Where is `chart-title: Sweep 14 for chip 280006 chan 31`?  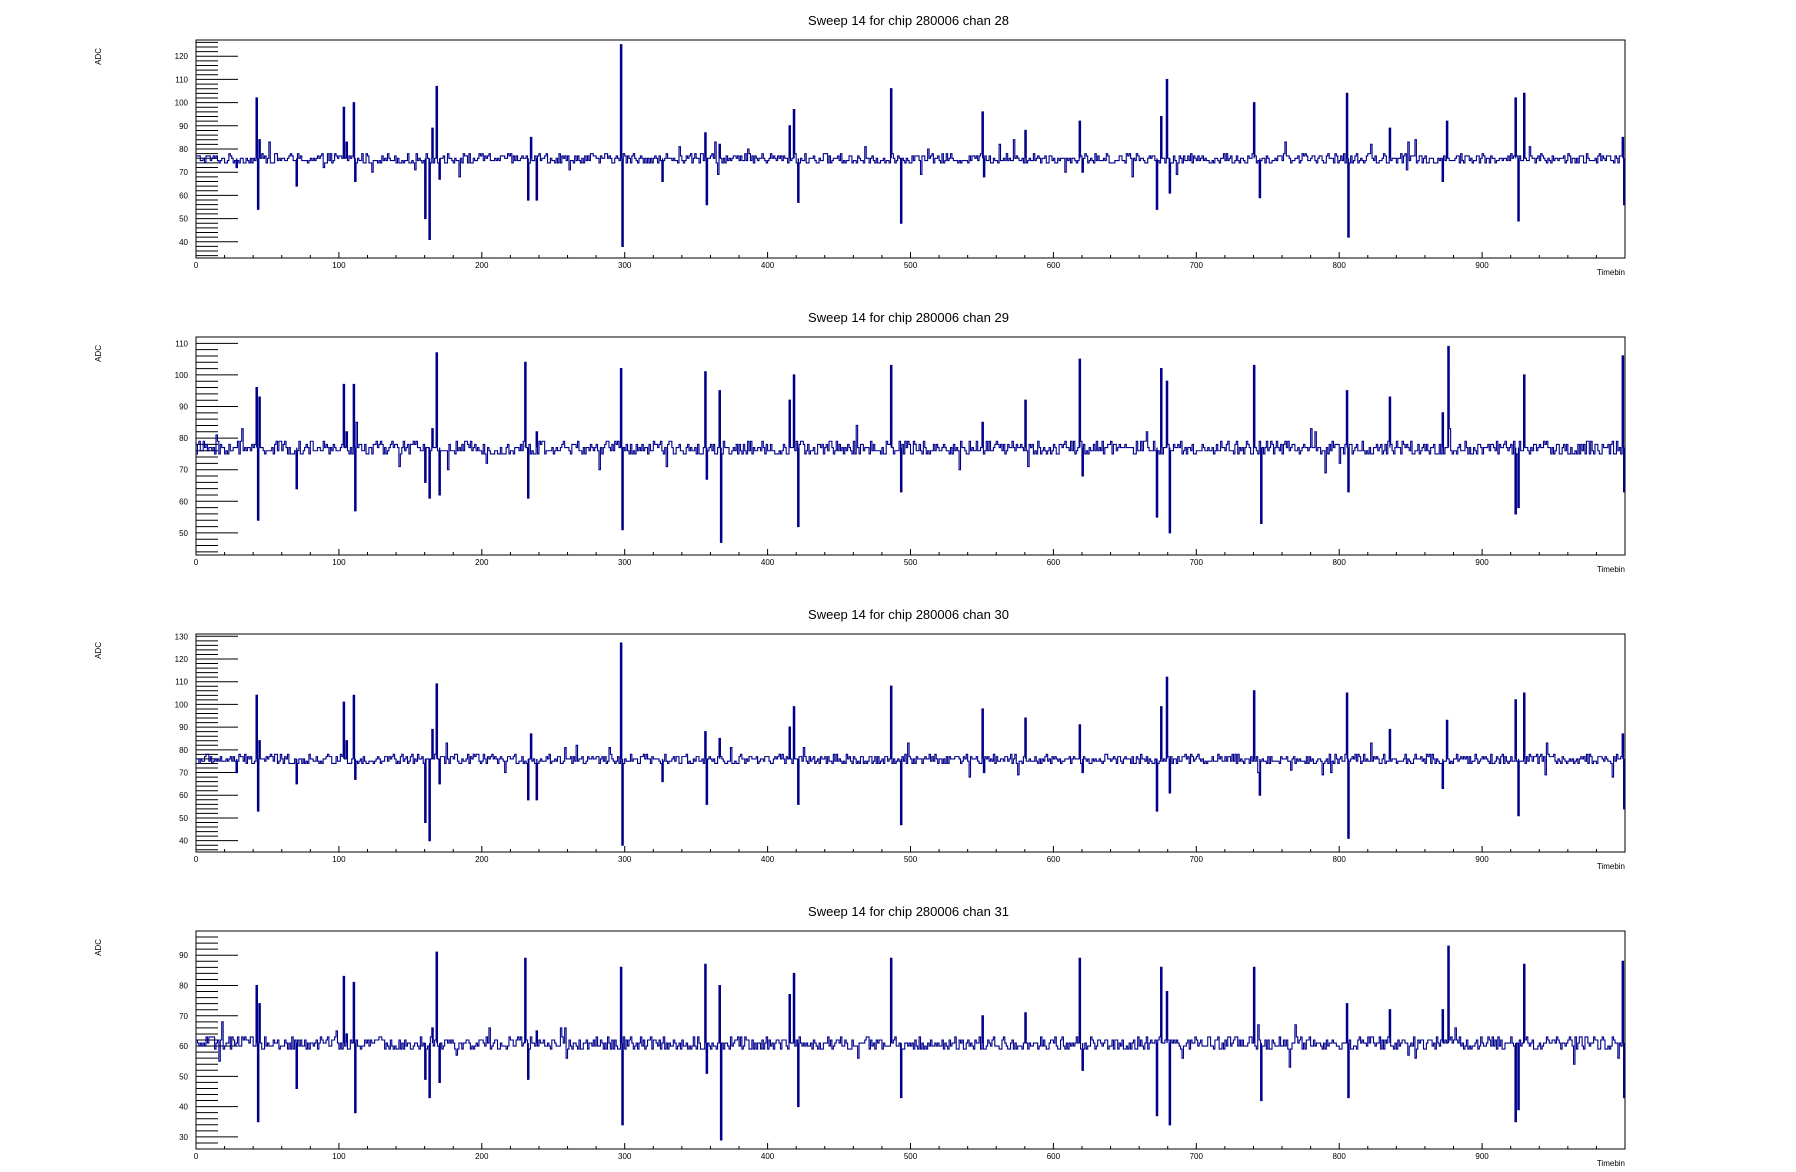
chart-title: Sweep 14 for chip 280006 chan 31 is located at coordinates (908, 911).